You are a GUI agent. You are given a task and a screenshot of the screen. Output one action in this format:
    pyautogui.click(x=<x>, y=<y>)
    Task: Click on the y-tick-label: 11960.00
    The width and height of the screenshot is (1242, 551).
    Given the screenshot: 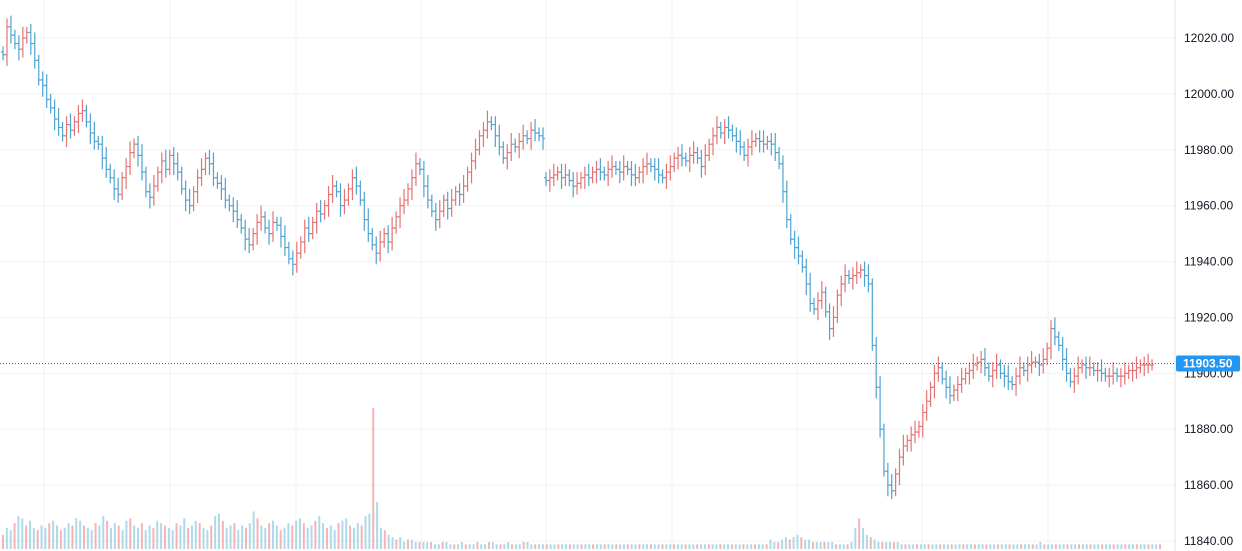 What is the action you would take?
    pyautogui.click(x=1208, y=206)
    